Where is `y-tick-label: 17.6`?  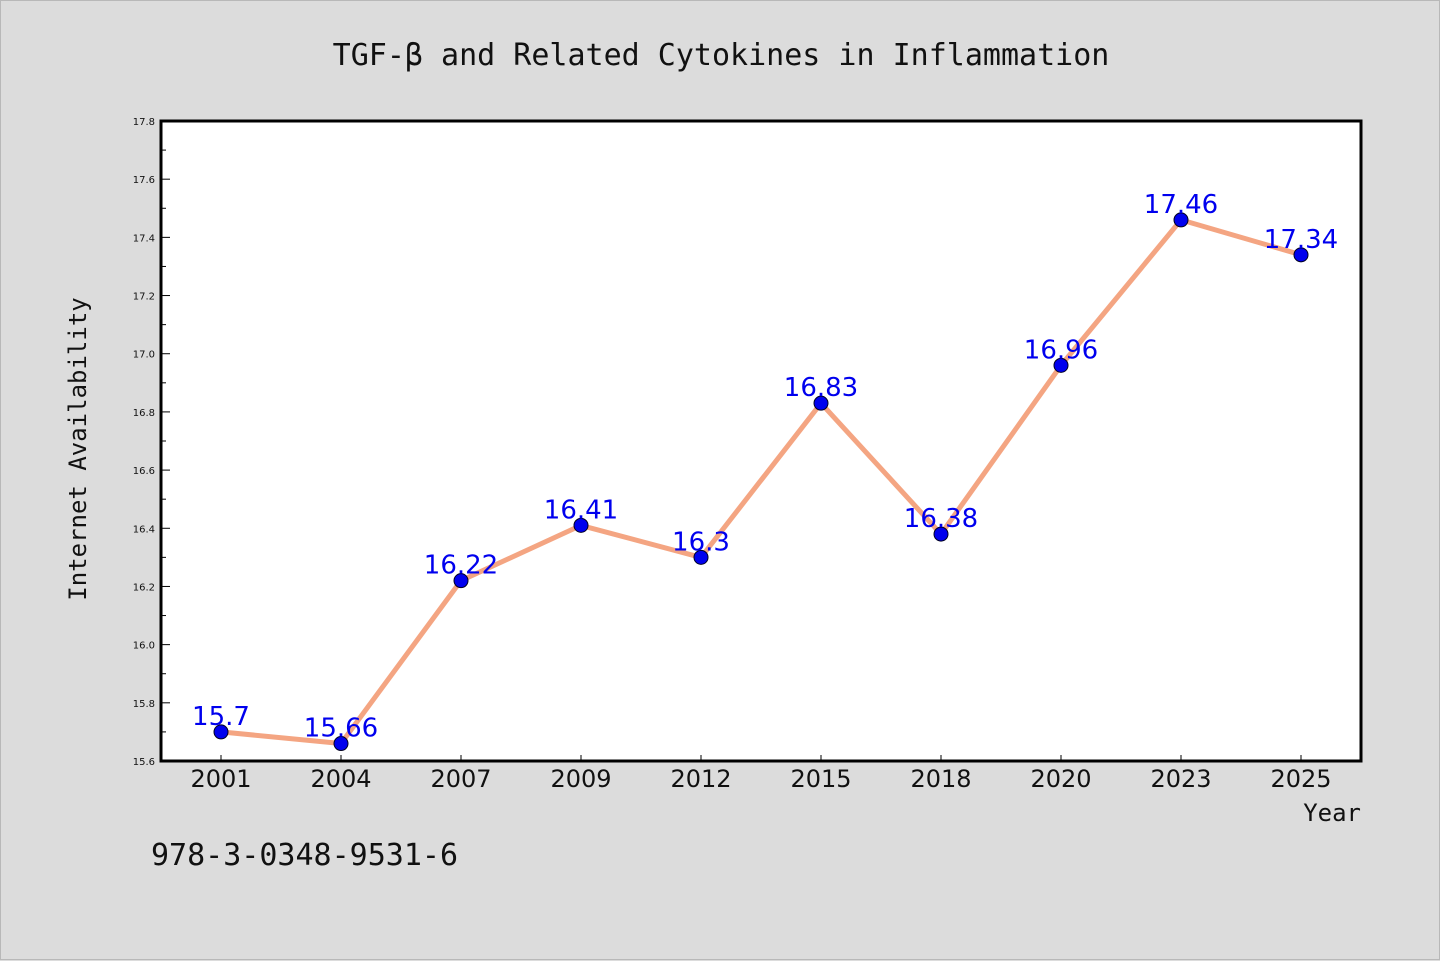
y-tick-label: 17.6 is located at coordinates (144, 180).